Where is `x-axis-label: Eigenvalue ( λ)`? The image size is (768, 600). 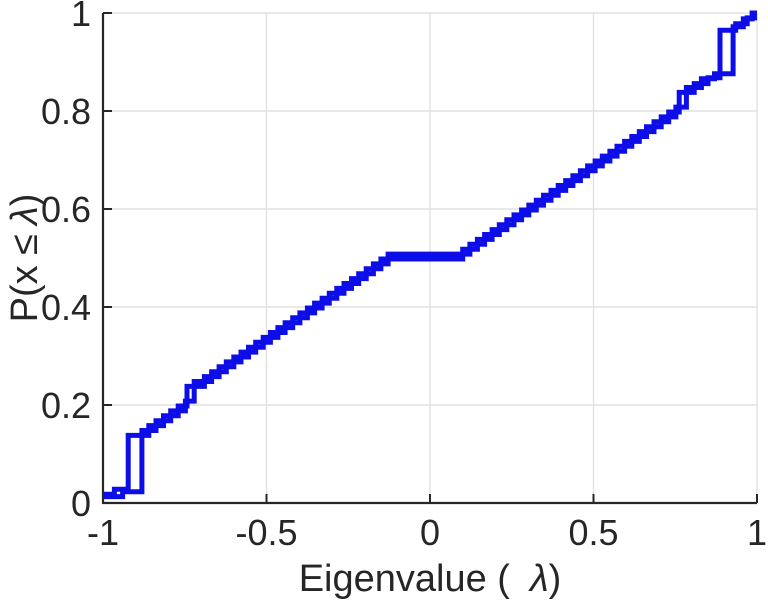 x-axis-label: Eigenvalue ( λ) is located at coordinates (430, 579).